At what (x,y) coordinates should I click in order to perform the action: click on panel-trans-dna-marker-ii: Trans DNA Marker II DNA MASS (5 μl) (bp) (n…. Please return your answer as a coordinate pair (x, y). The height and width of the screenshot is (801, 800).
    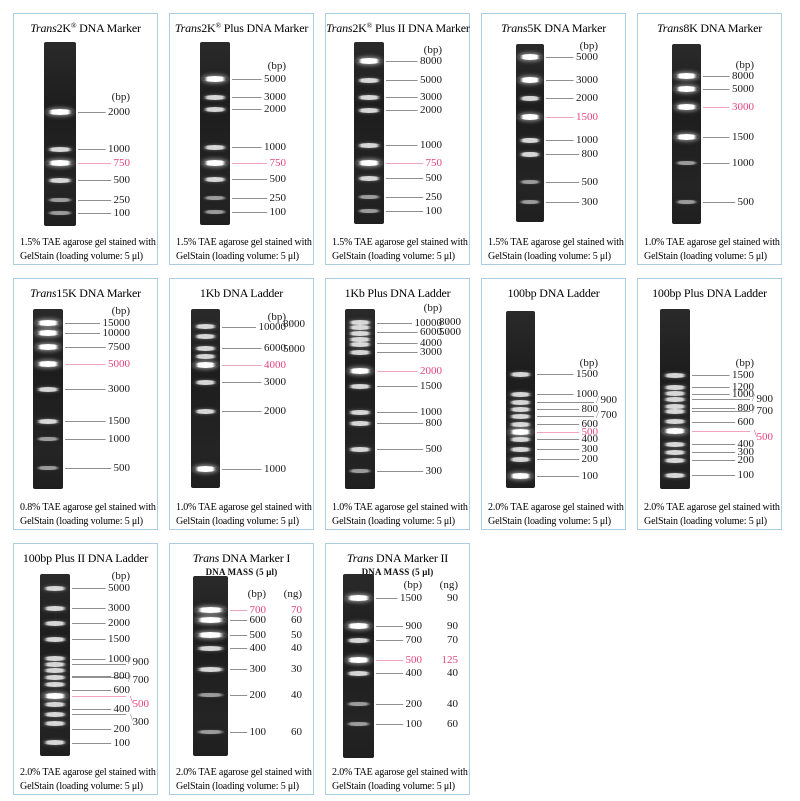
    Looking at the image, I should click on (397, 669).